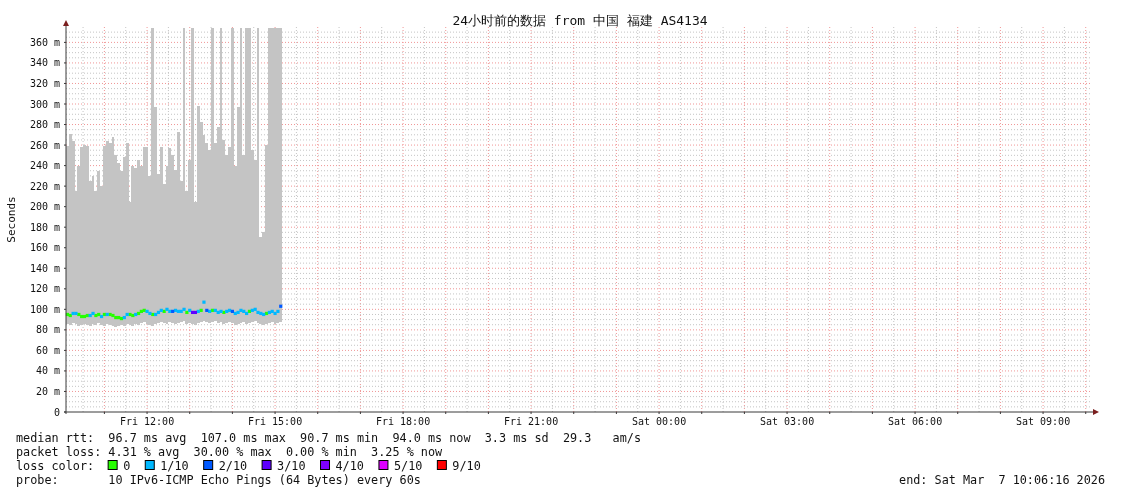 This screenshot has width=1121, height=494. I want to click on x-tick-label: Sat 00:00, so click(659, 421).